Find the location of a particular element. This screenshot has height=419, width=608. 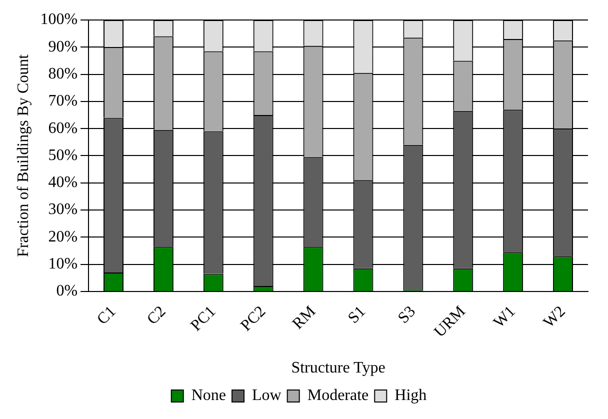

legend-label: Low is located at coordinates (267, 395).